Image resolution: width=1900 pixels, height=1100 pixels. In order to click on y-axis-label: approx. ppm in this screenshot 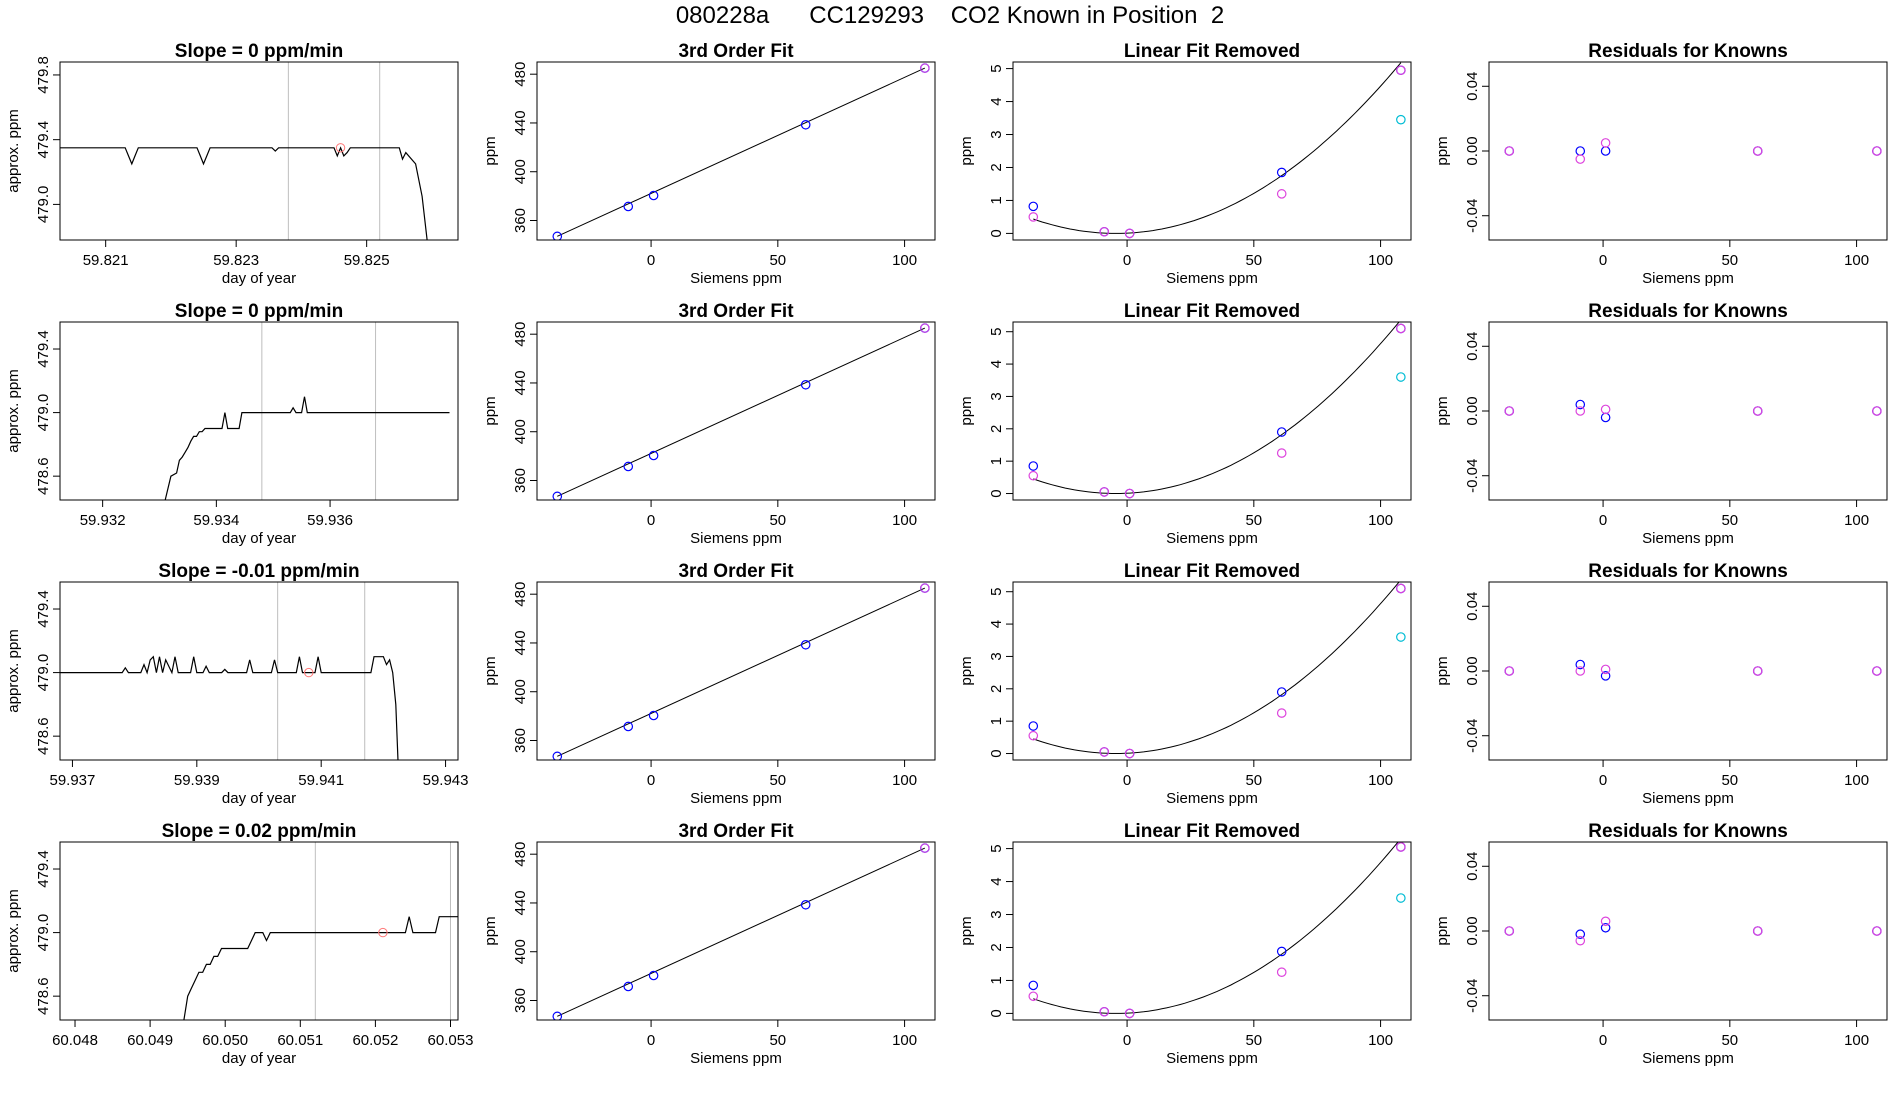, I will do `click(13, 670)`.